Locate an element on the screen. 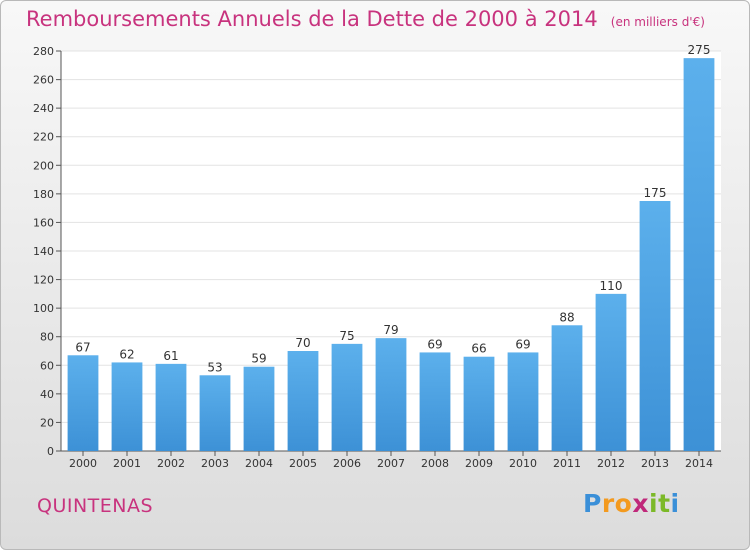  data-label: 53 is located at coordinates (214, 367).